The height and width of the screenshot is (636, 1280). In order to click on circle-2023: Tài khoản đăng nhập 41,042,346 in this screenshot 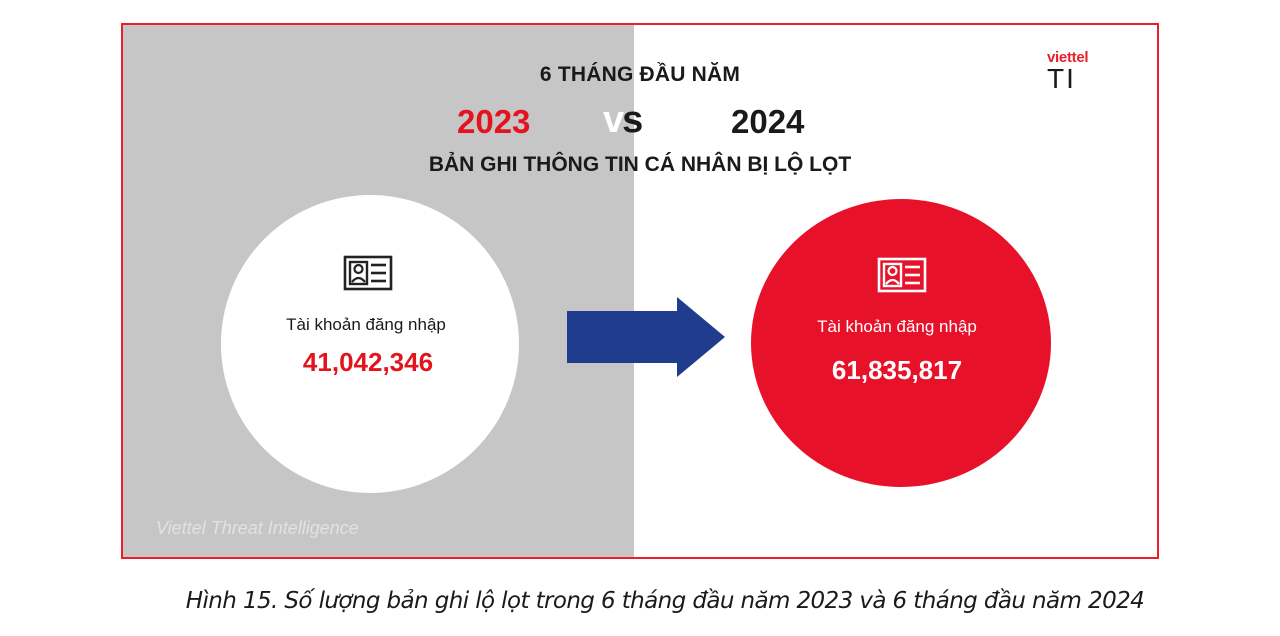, I will do `click(370, 344)`.